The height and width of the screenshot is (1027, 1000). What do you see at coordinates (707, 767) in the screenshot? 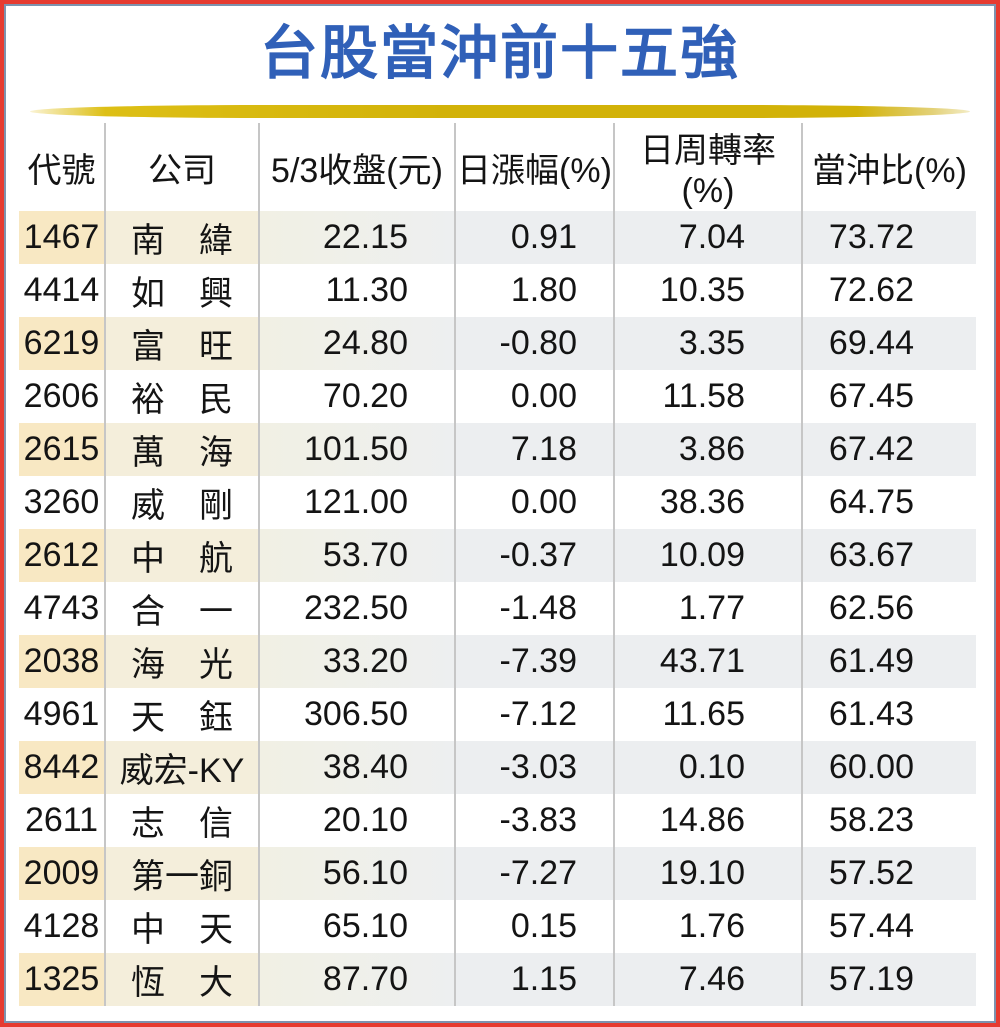
I see `turnover-cell: 0.10` at bounding box center [707, 767].